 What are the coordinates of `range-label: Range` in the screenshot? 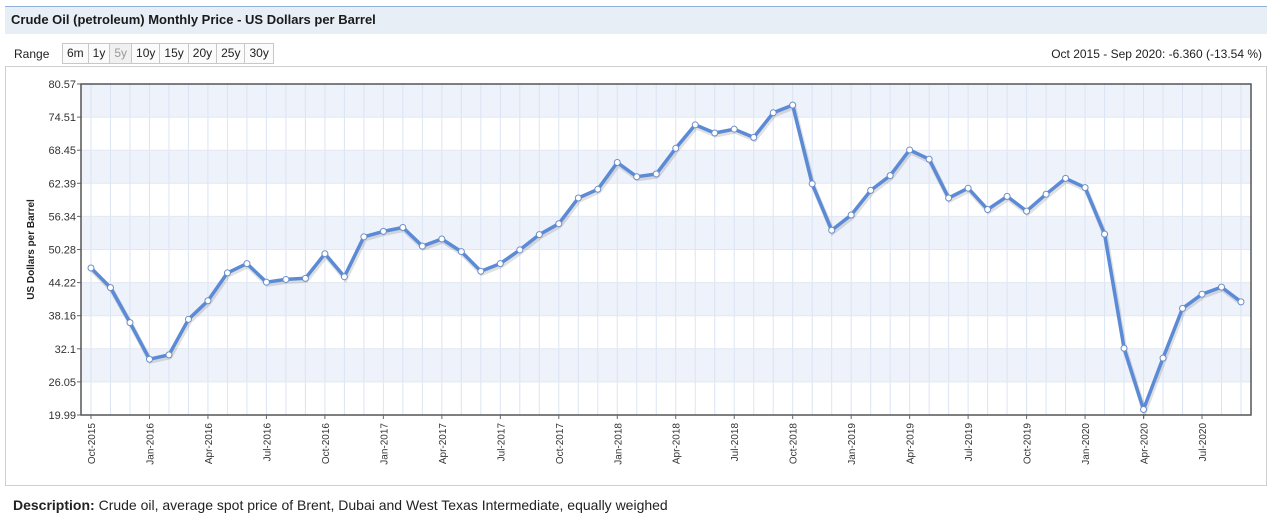 It's located at (32, 54).